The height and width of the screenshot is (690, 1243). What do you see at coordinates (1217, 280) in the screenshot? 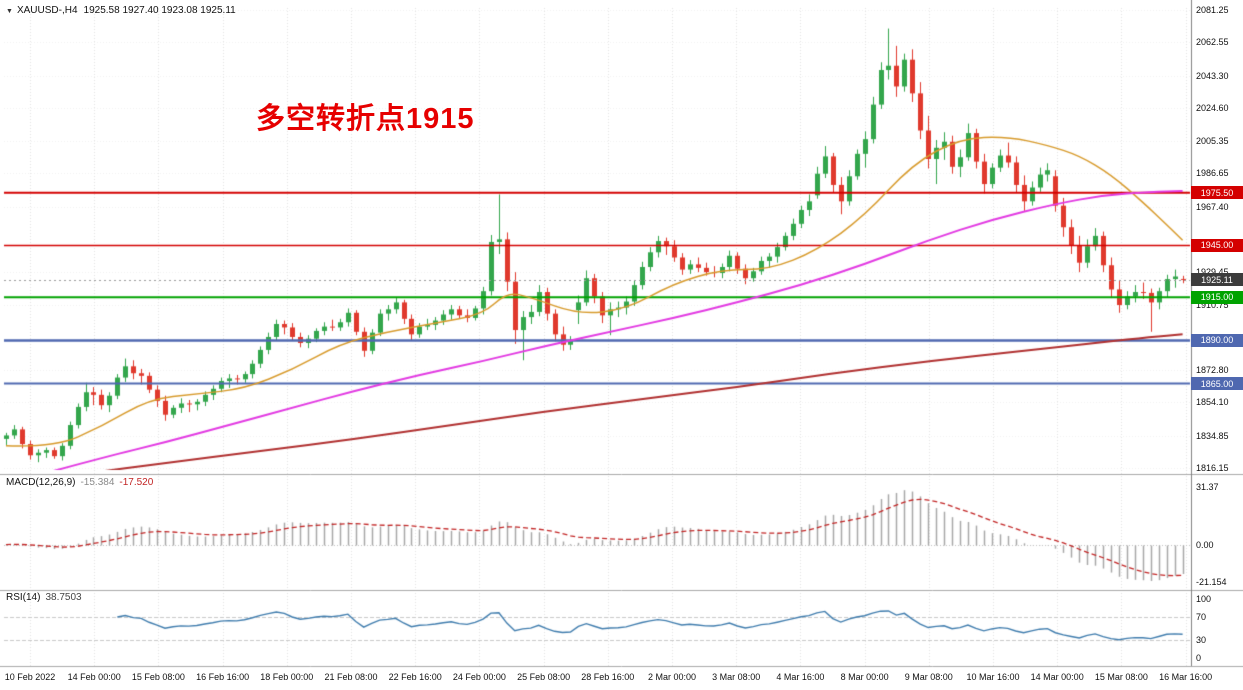
I see `current-price-badge: 1925.11` at bounding box center [1217, 280].